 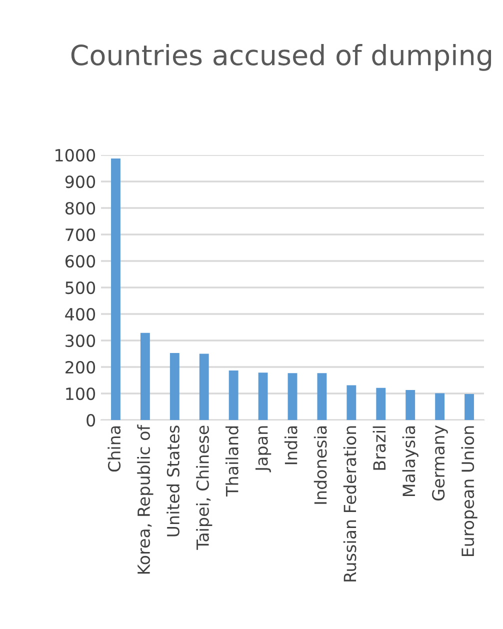 What do you see at coordinates (81, 341) in the screenshot?
I see `y-tick-label: 300` at bounding box center [81, 341].